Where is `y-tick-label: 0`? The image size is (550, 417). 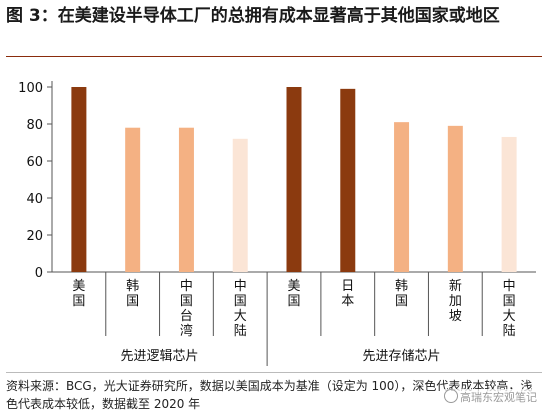 y-tick-label: 0 is located at coordinates (39, 273).